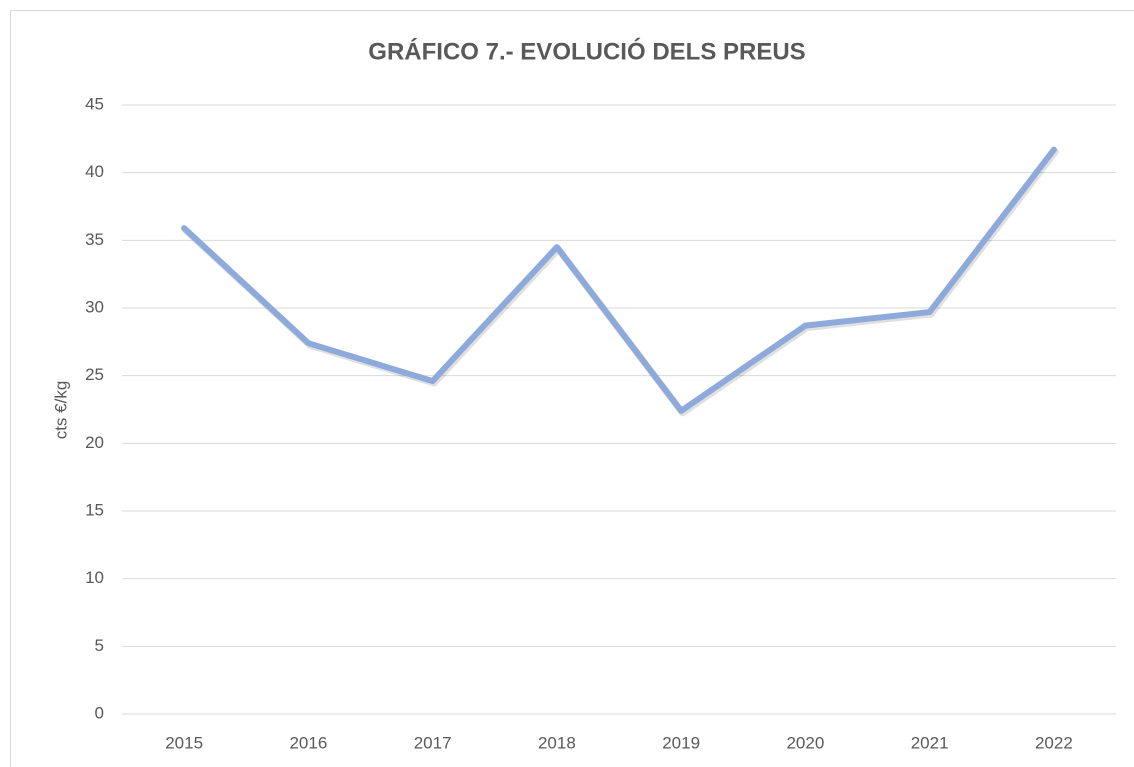 The width and height of the screenshot is (1134, 767). Describe the element at coordinates (1054, 742) in the screenshot. I see `x-tick-label: 2022` at that location.